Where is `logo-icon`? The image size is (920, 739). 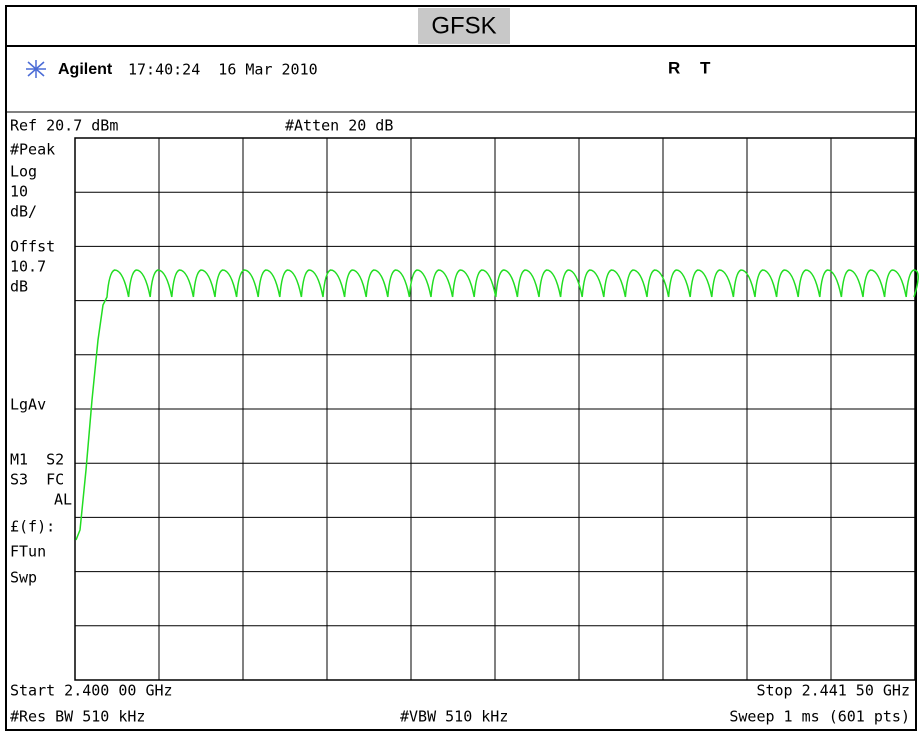 logo-icon is located at coordinates (36, 69).